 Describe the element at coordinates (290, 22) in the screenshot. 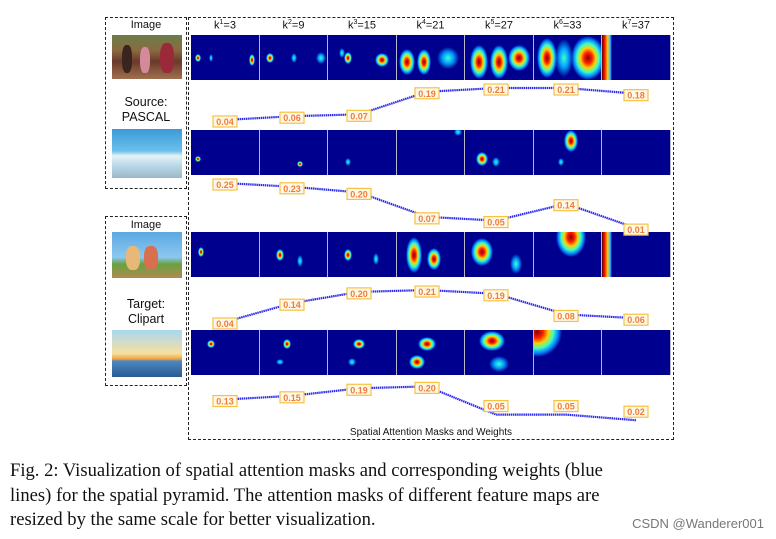

I see `k-index: 2` at that location.